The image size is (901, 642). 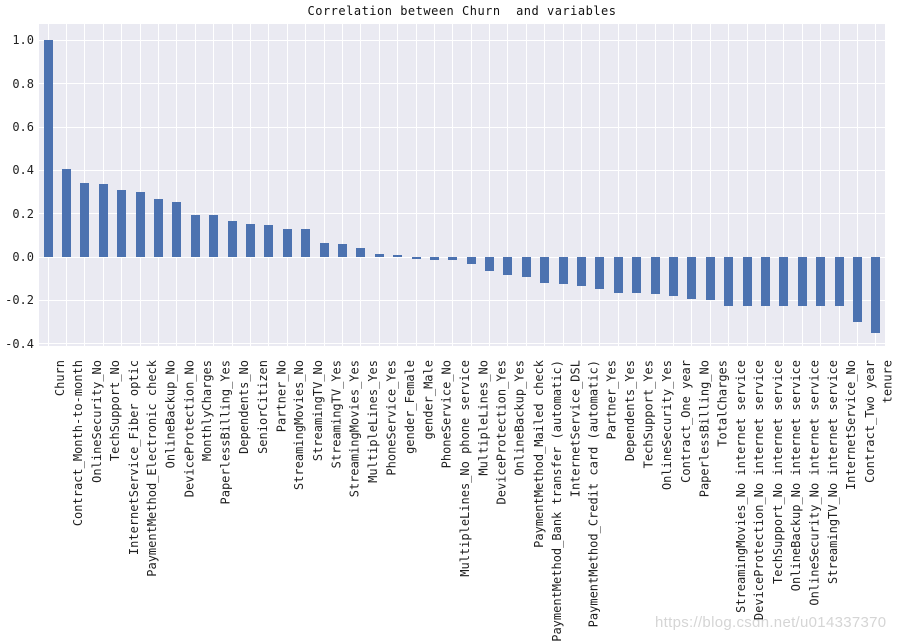 What do you see at coordinates (703, 429) in the screenshot?
I see `x-tick-label: PaperlessBilling_No` at bounding box center [703, 429].